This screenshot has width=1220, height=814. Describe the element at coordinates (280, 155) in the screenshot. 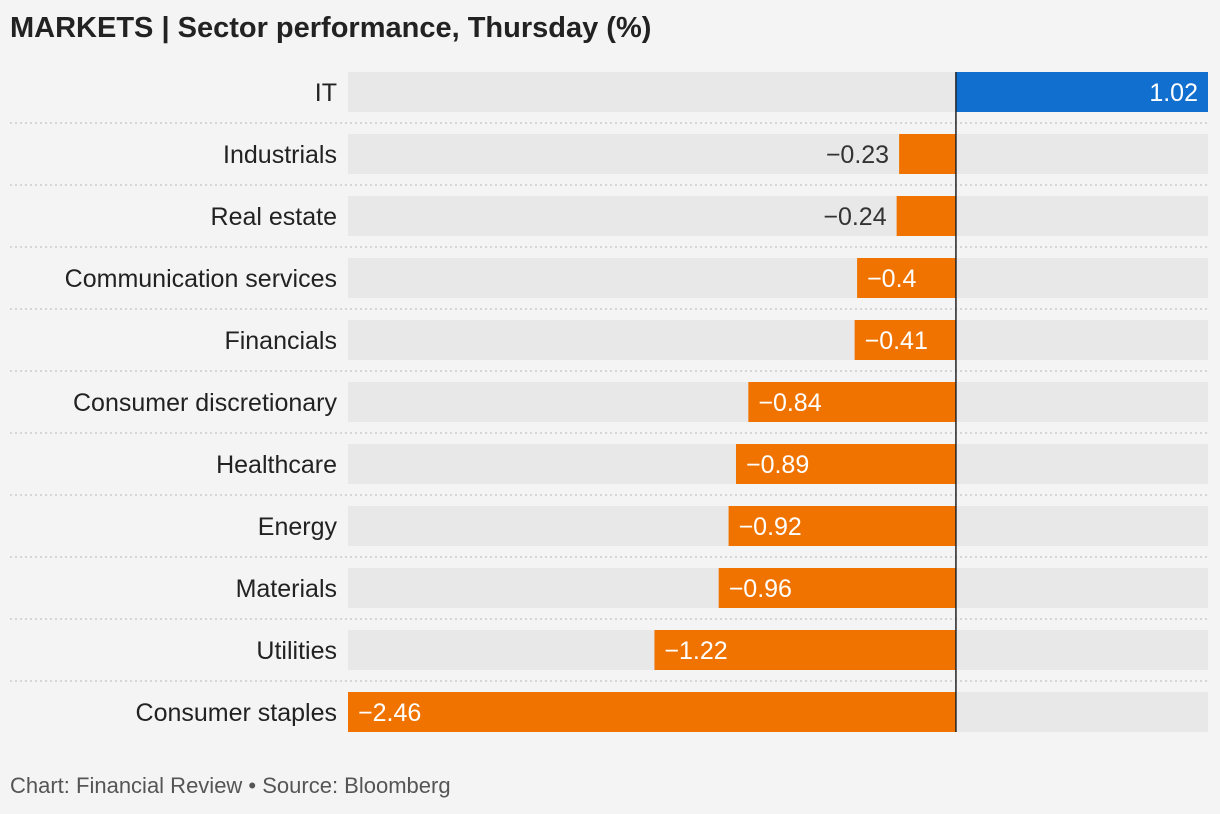

I see `category-label: Industrials` at that location.